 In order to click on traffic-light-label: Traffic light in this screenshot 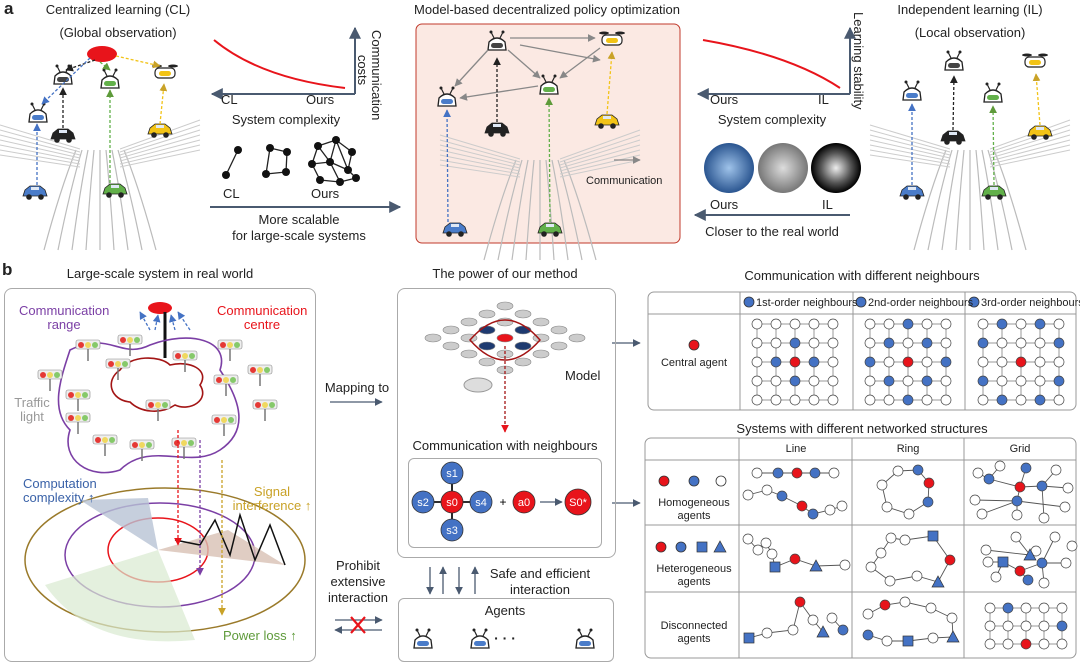, I will do `click(32, 409)`.